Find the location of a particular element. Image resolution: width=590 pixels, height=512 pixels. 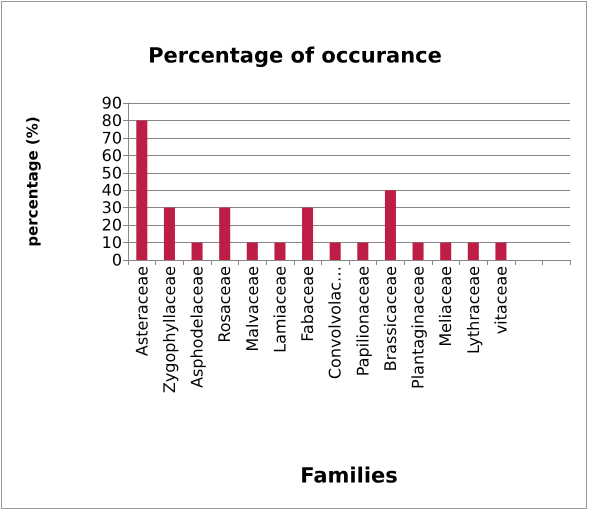

y-tick-label: 50 is located at coordinates (112, 172).